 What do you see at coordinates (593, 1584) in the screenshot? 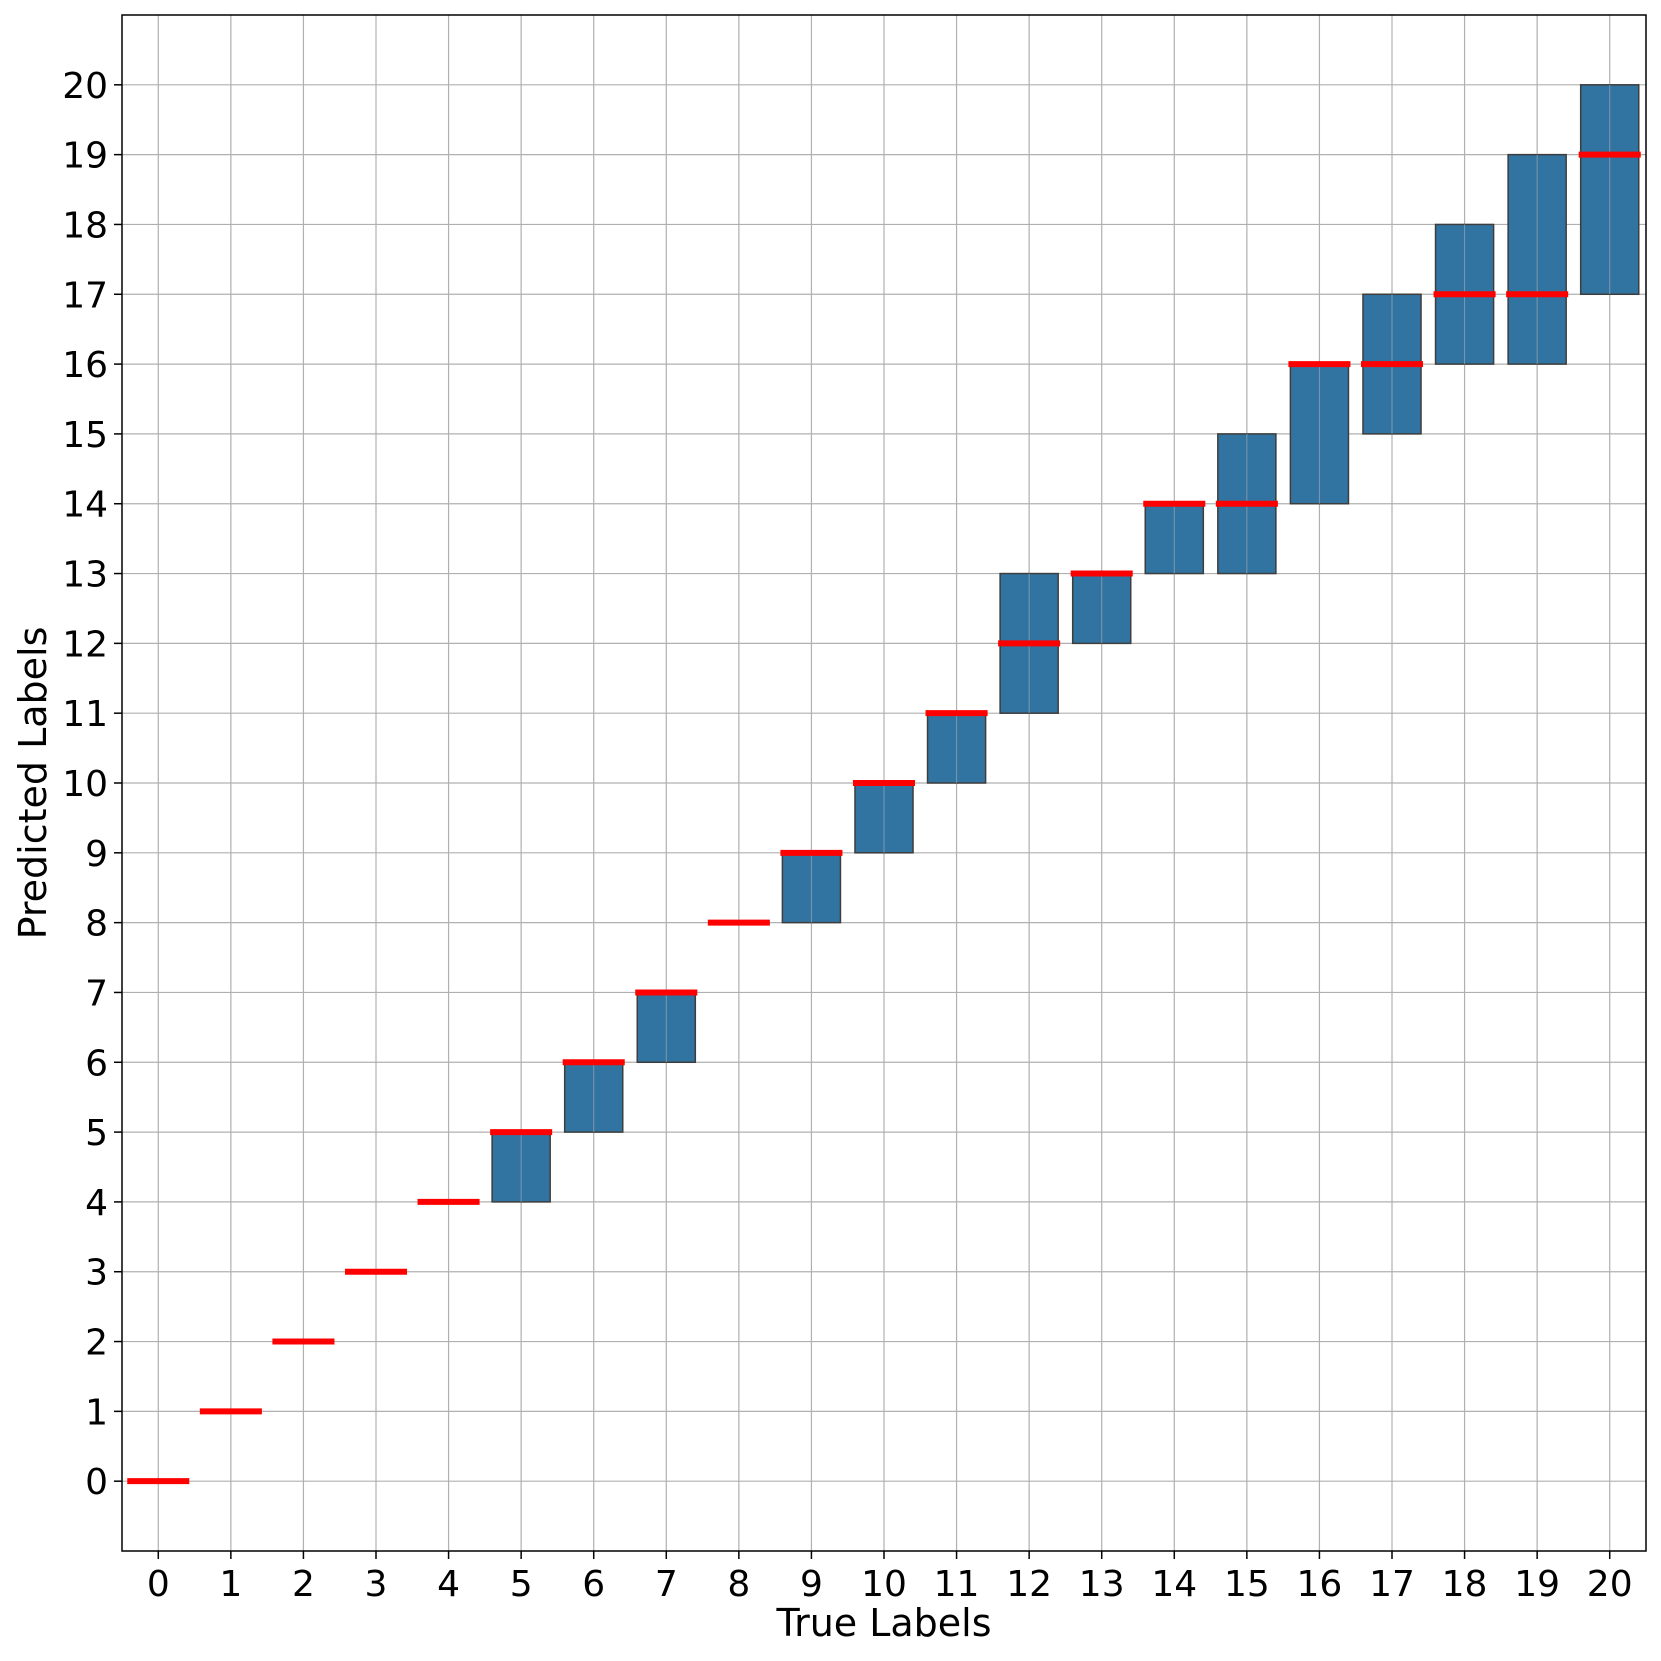
I see `x-tick-label: 6` at bounding box center [593, 1584].